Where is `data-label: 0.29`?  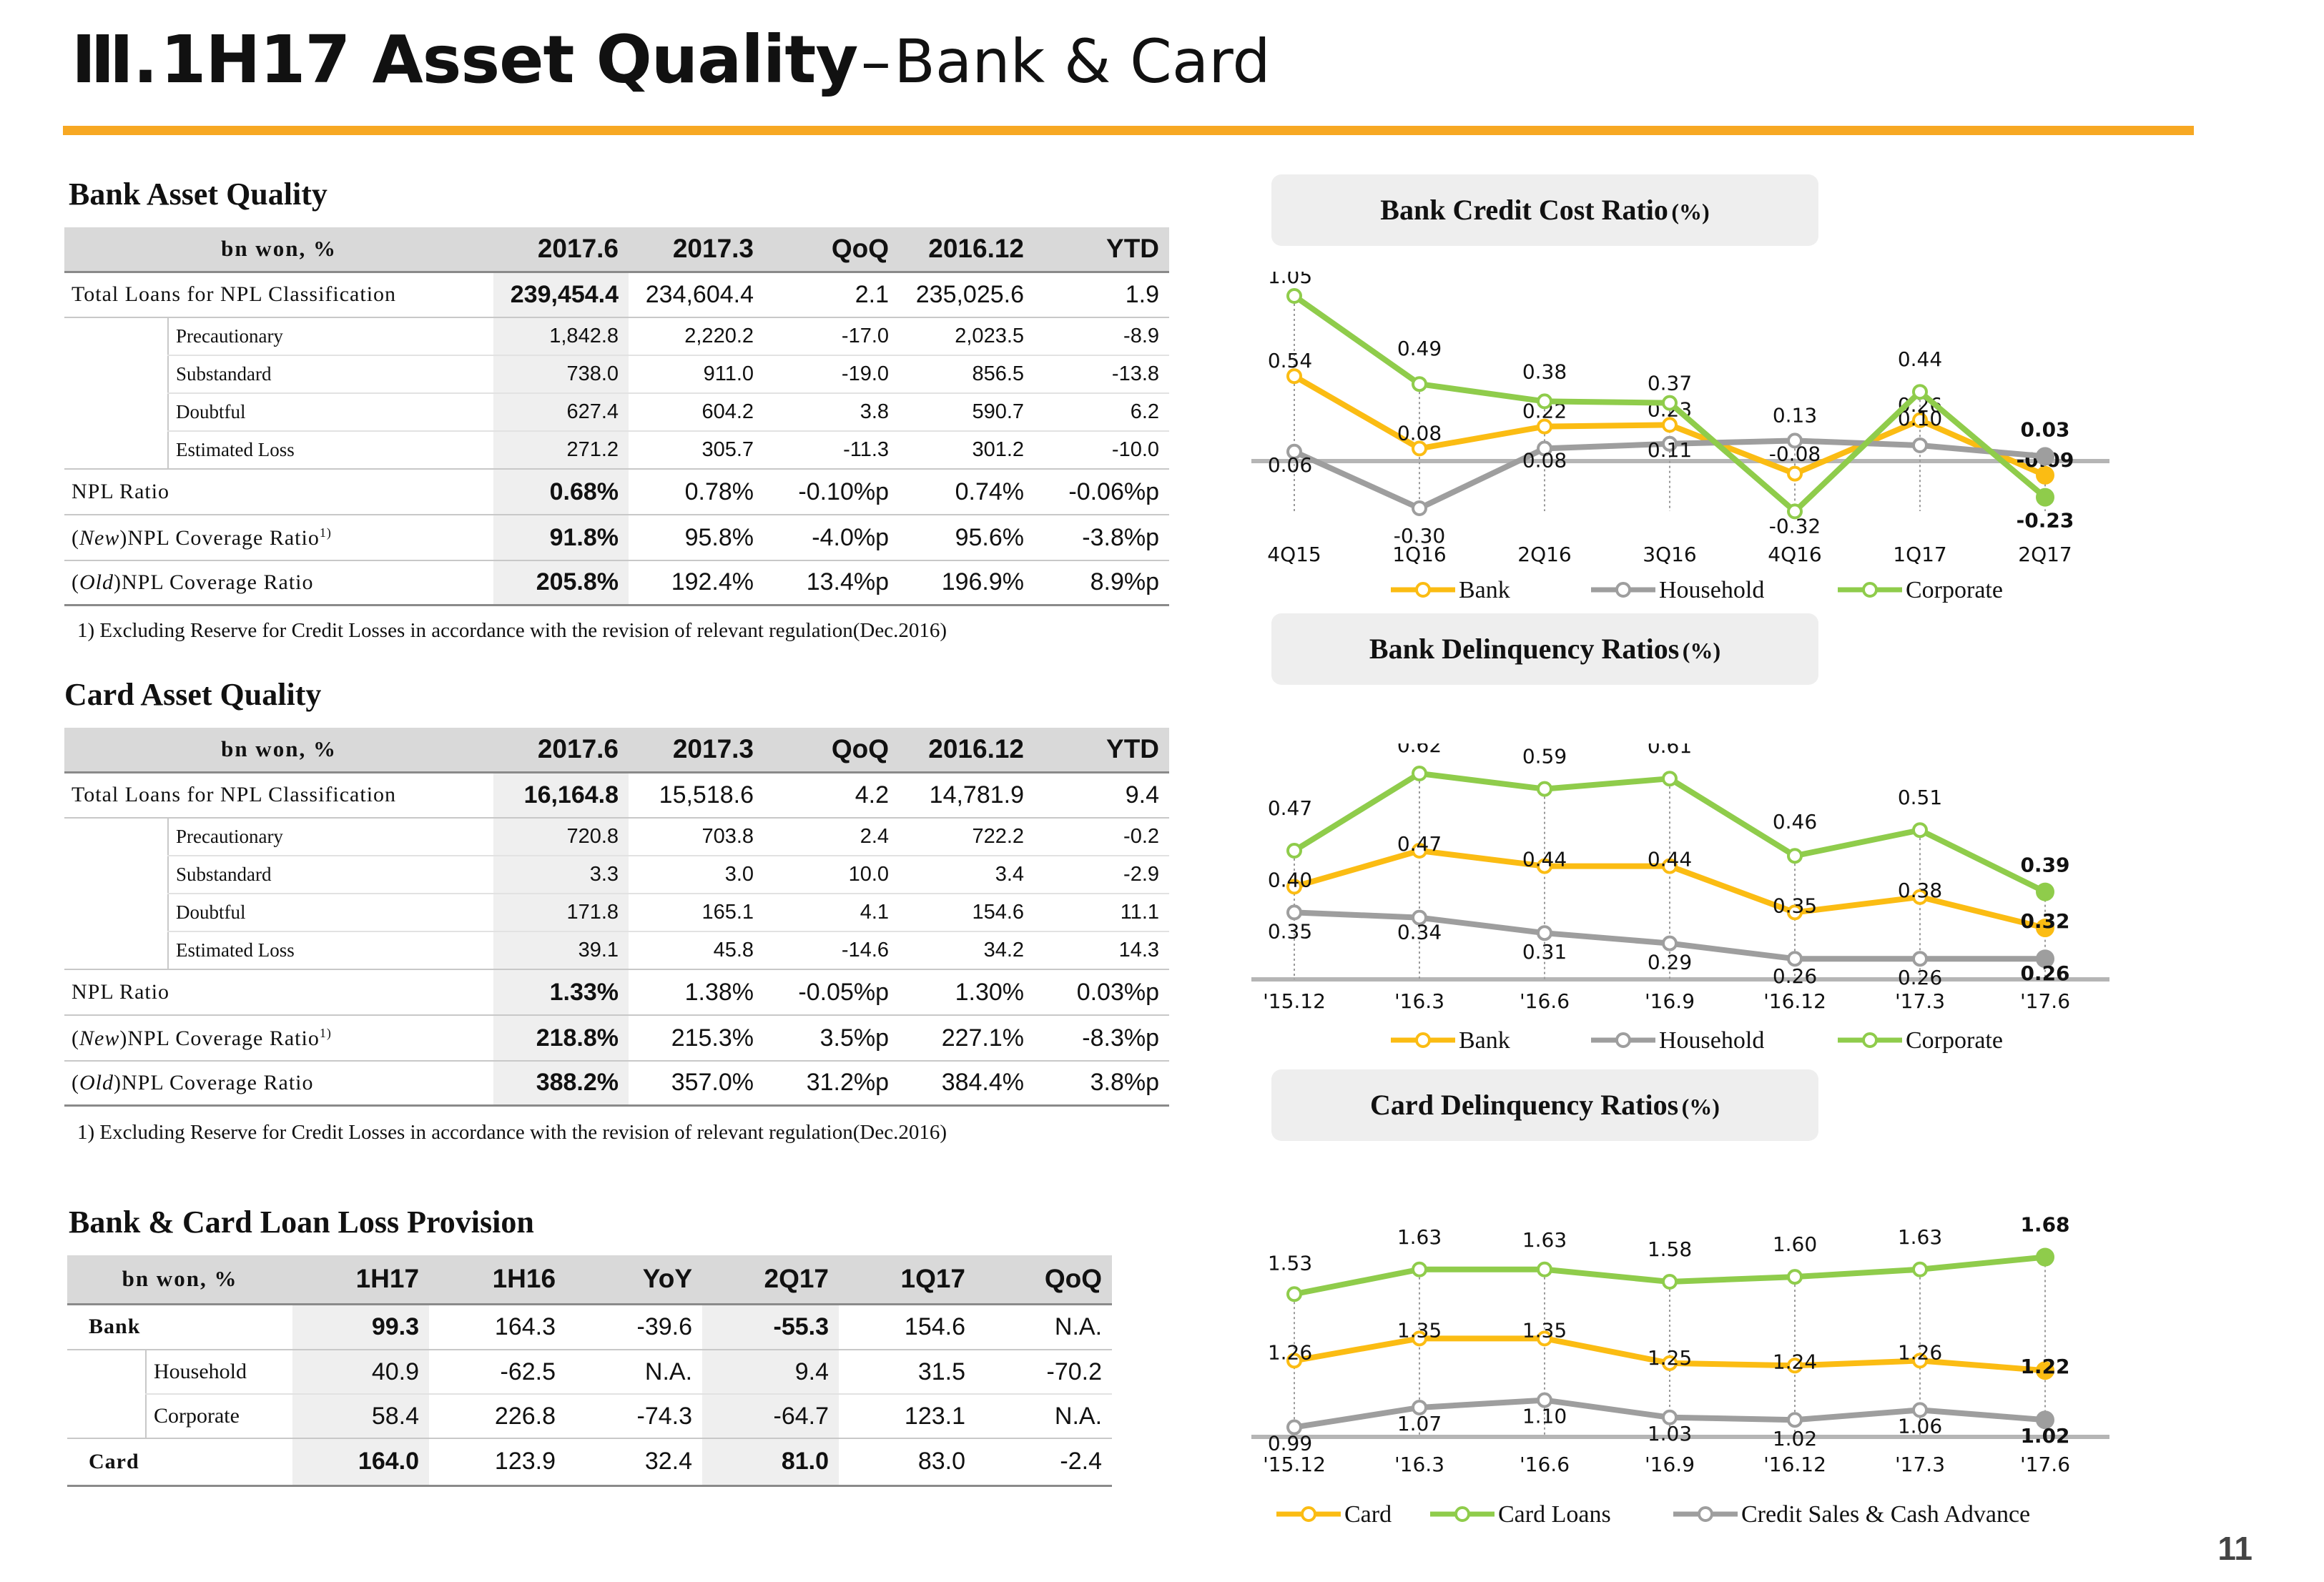 data-label: 0.29 is located at coordinates (1670, 962).